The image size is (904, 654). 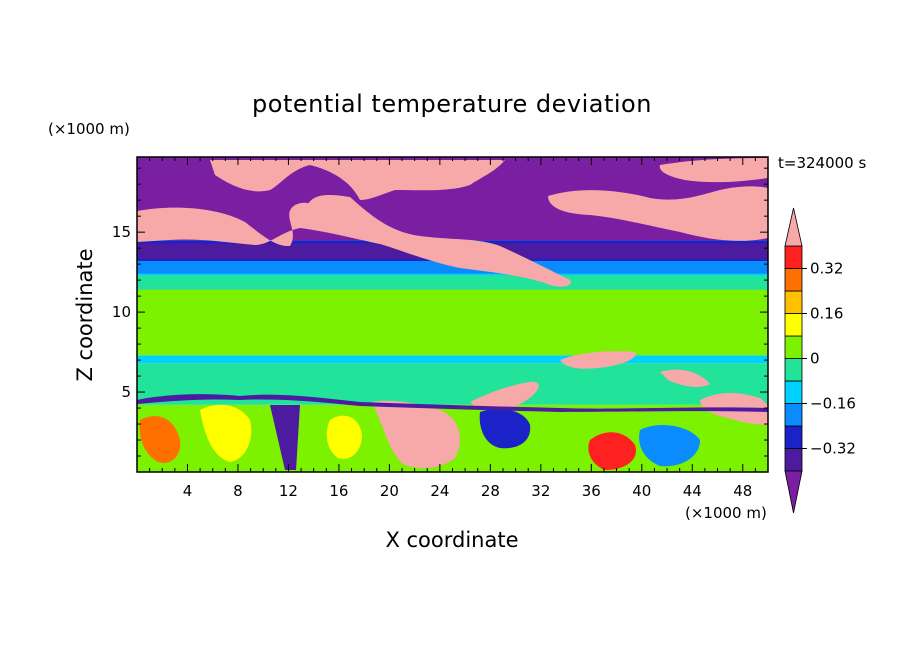 I want to click on colorbar-tick-label: 0, so click(x=815, y=359).